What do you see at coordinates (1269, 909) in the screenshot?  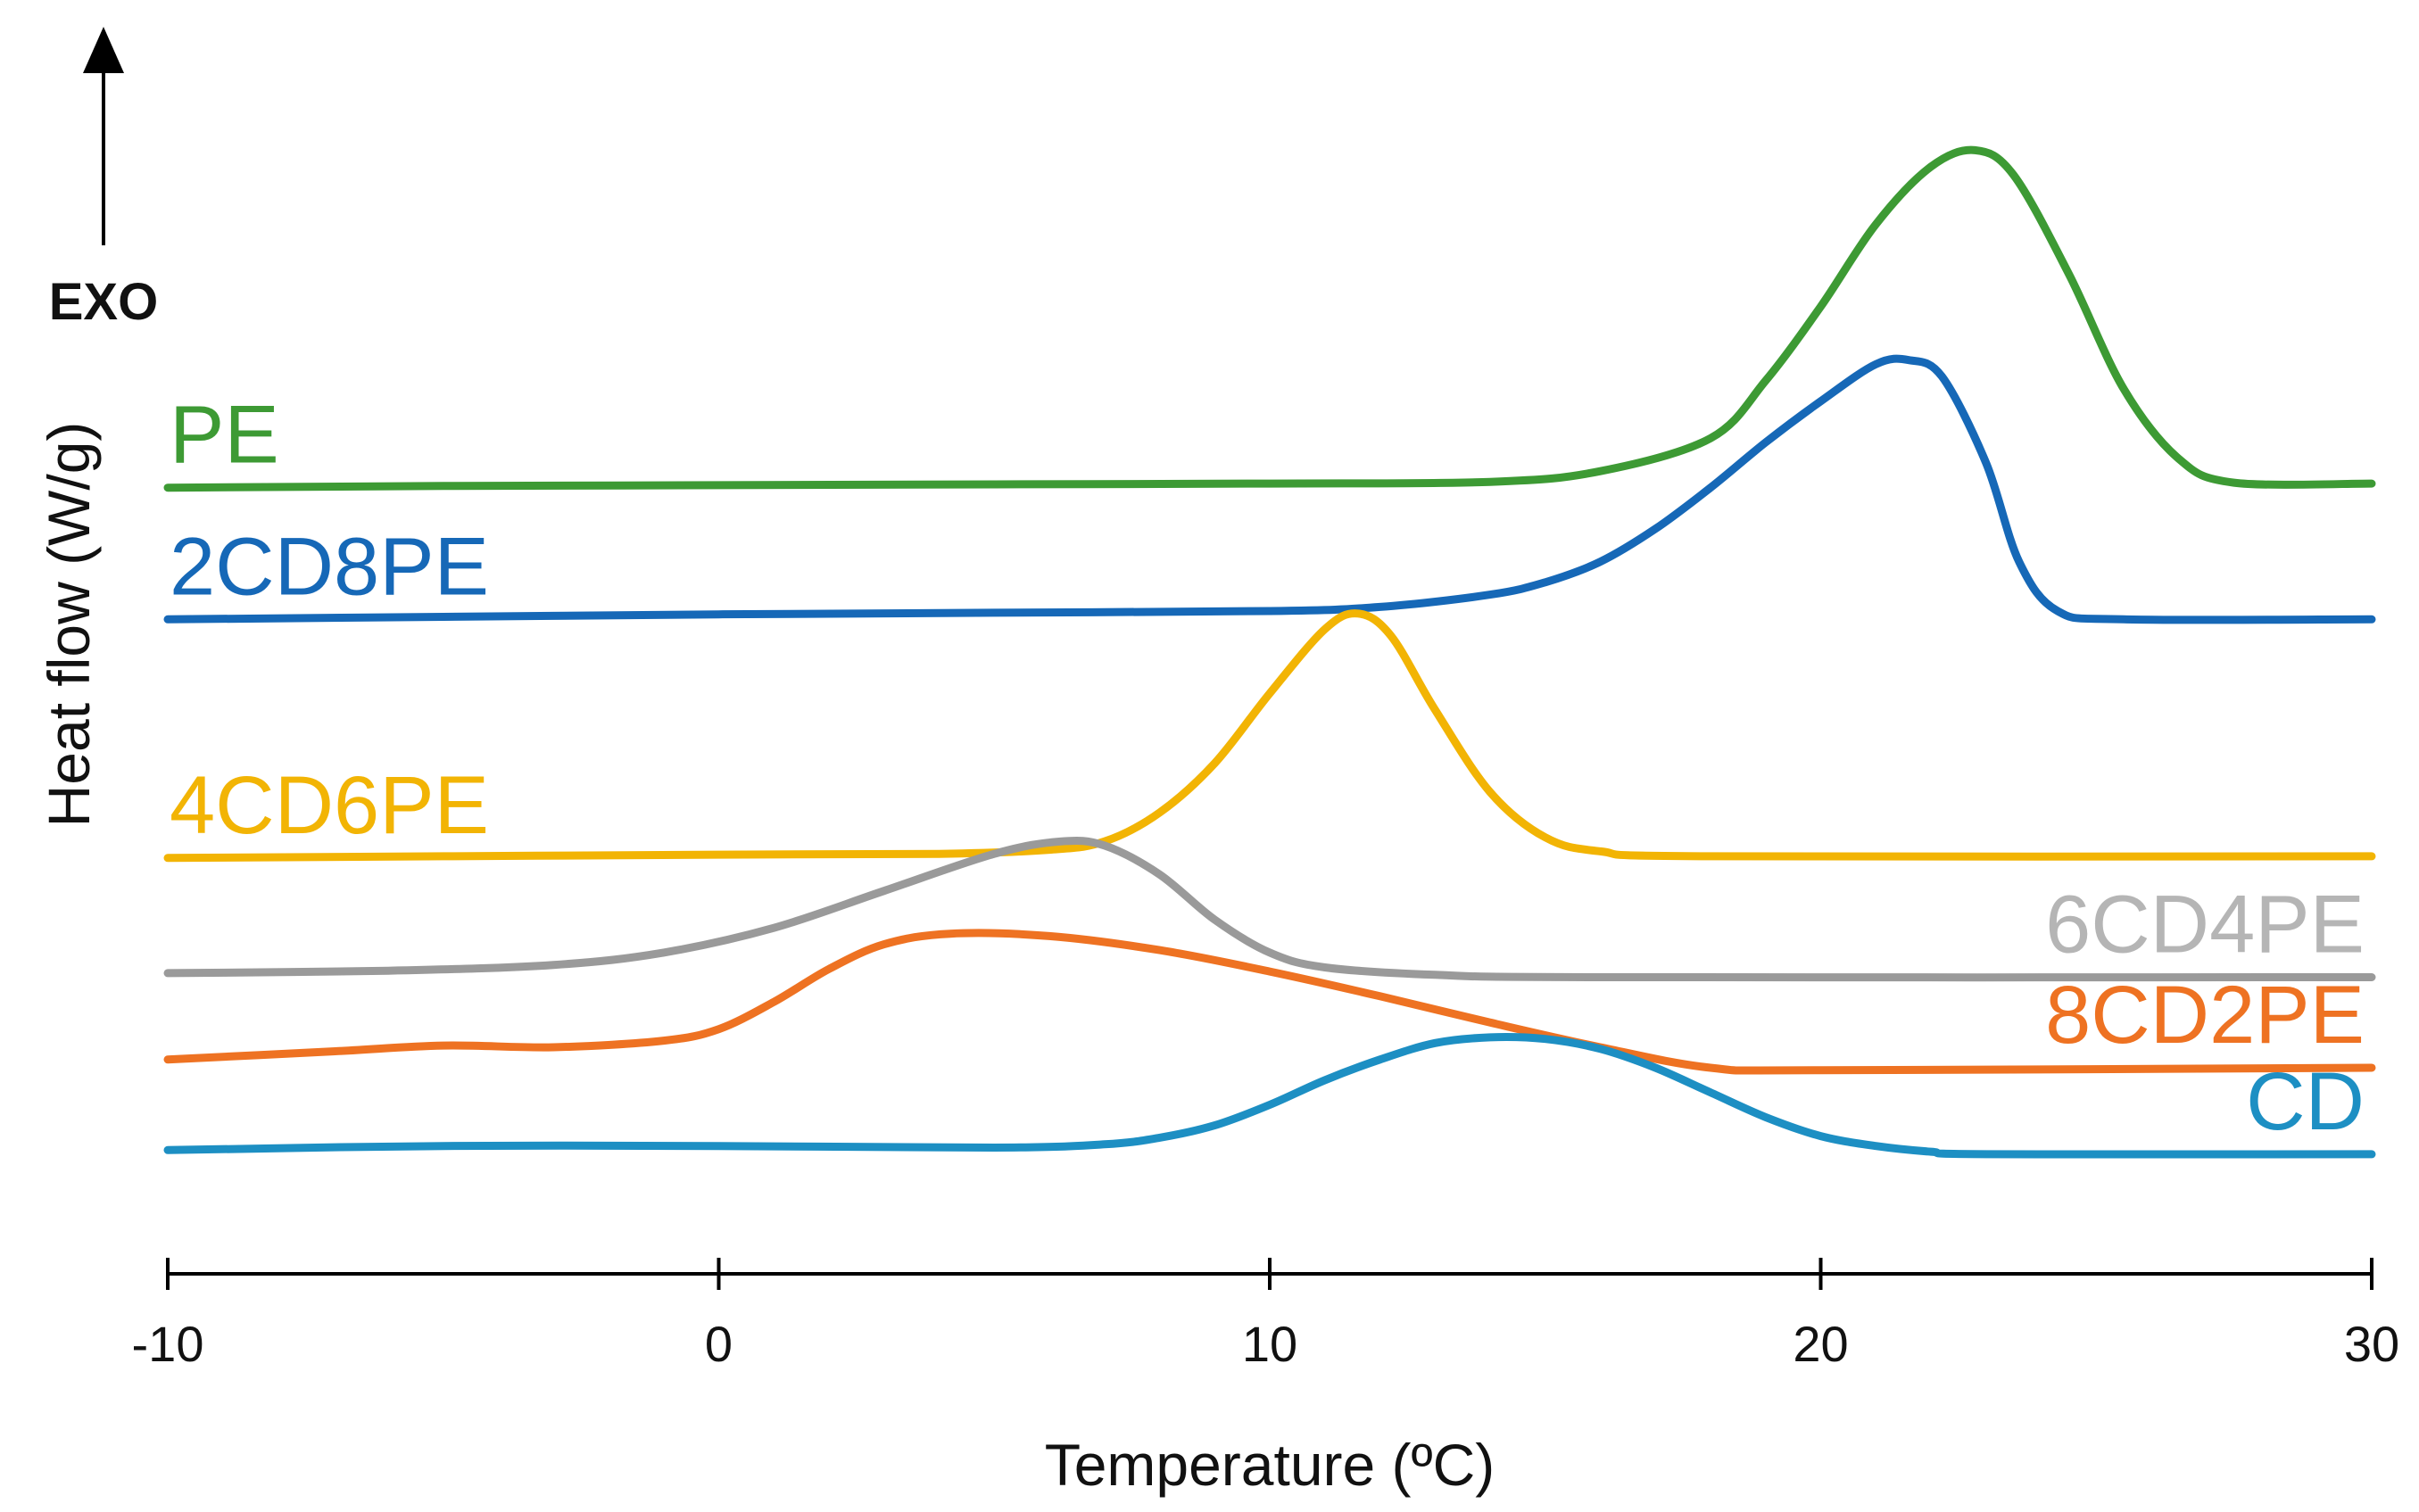 I see `series-line-6cd4pe` at bounding box center [1269, 909].